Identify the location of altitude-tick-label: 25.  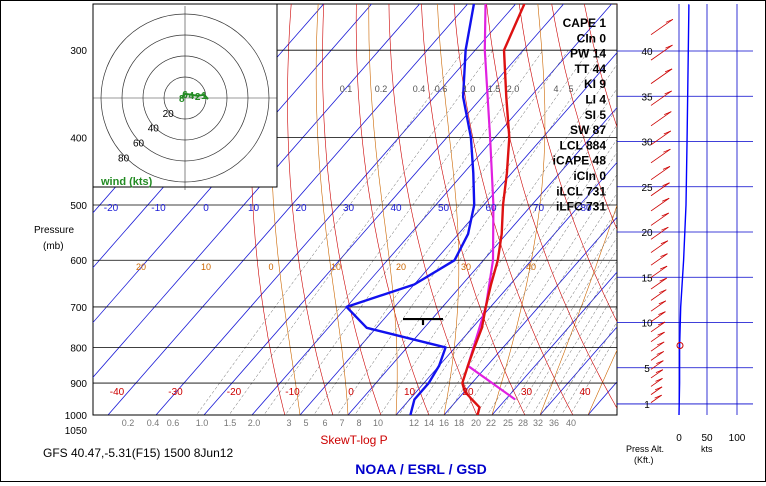
(647, 188).